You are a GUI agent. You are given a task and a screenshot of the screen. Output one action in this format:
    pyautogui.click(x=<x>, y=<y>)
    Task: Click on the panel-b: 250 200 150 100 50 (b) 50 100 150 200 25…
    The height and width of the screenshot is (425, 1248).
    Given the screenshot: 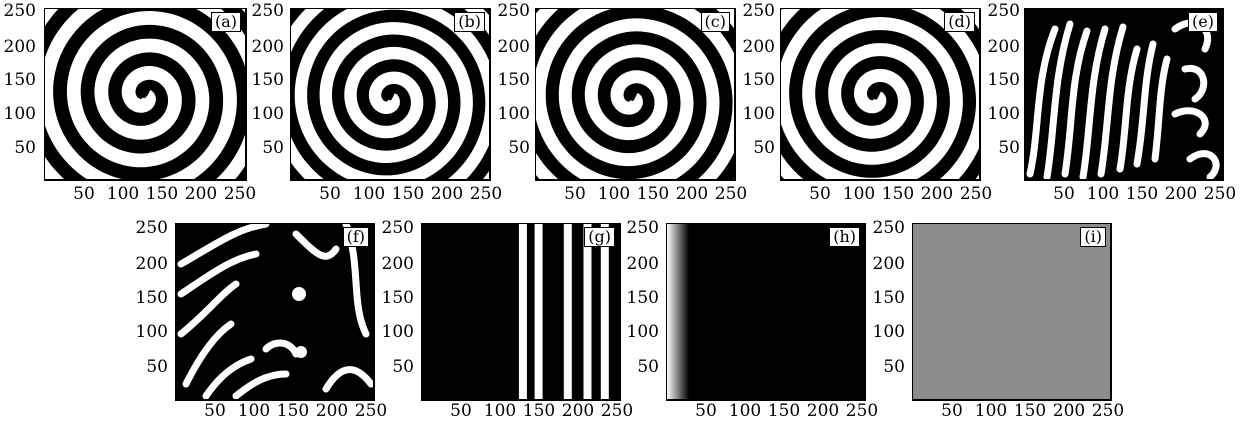 What is the action you would take?
    pyautogui.click(x=375, y=102)
    